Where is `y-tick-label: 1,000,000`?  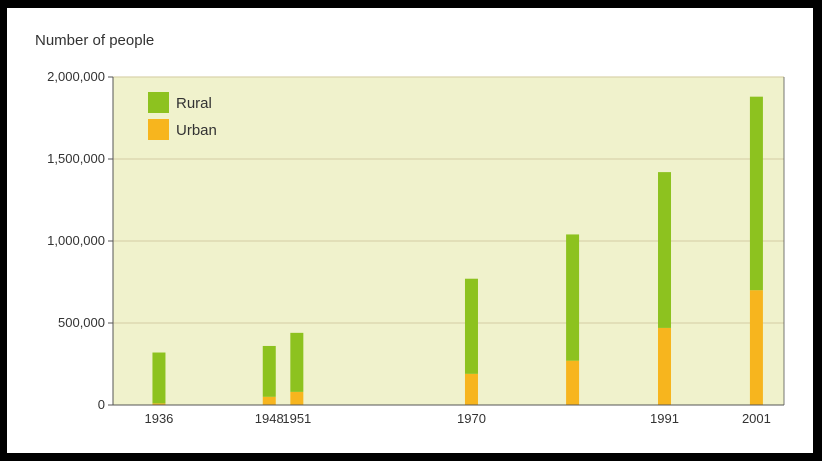
y-tick-label: 1,000,000 is located at coordinates (76, 240).